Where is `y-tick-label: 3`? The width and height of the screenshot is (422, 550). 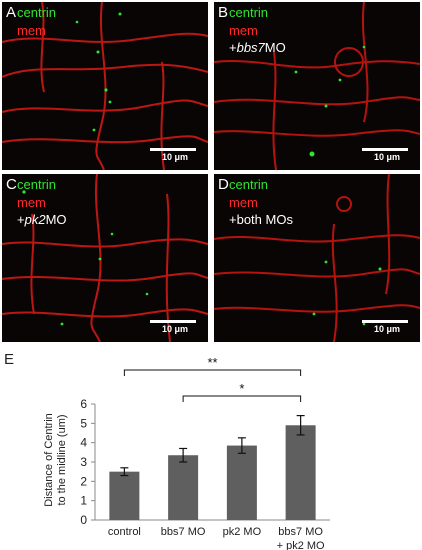
y-tick-label: 3 is located at coordinates (83, 462).